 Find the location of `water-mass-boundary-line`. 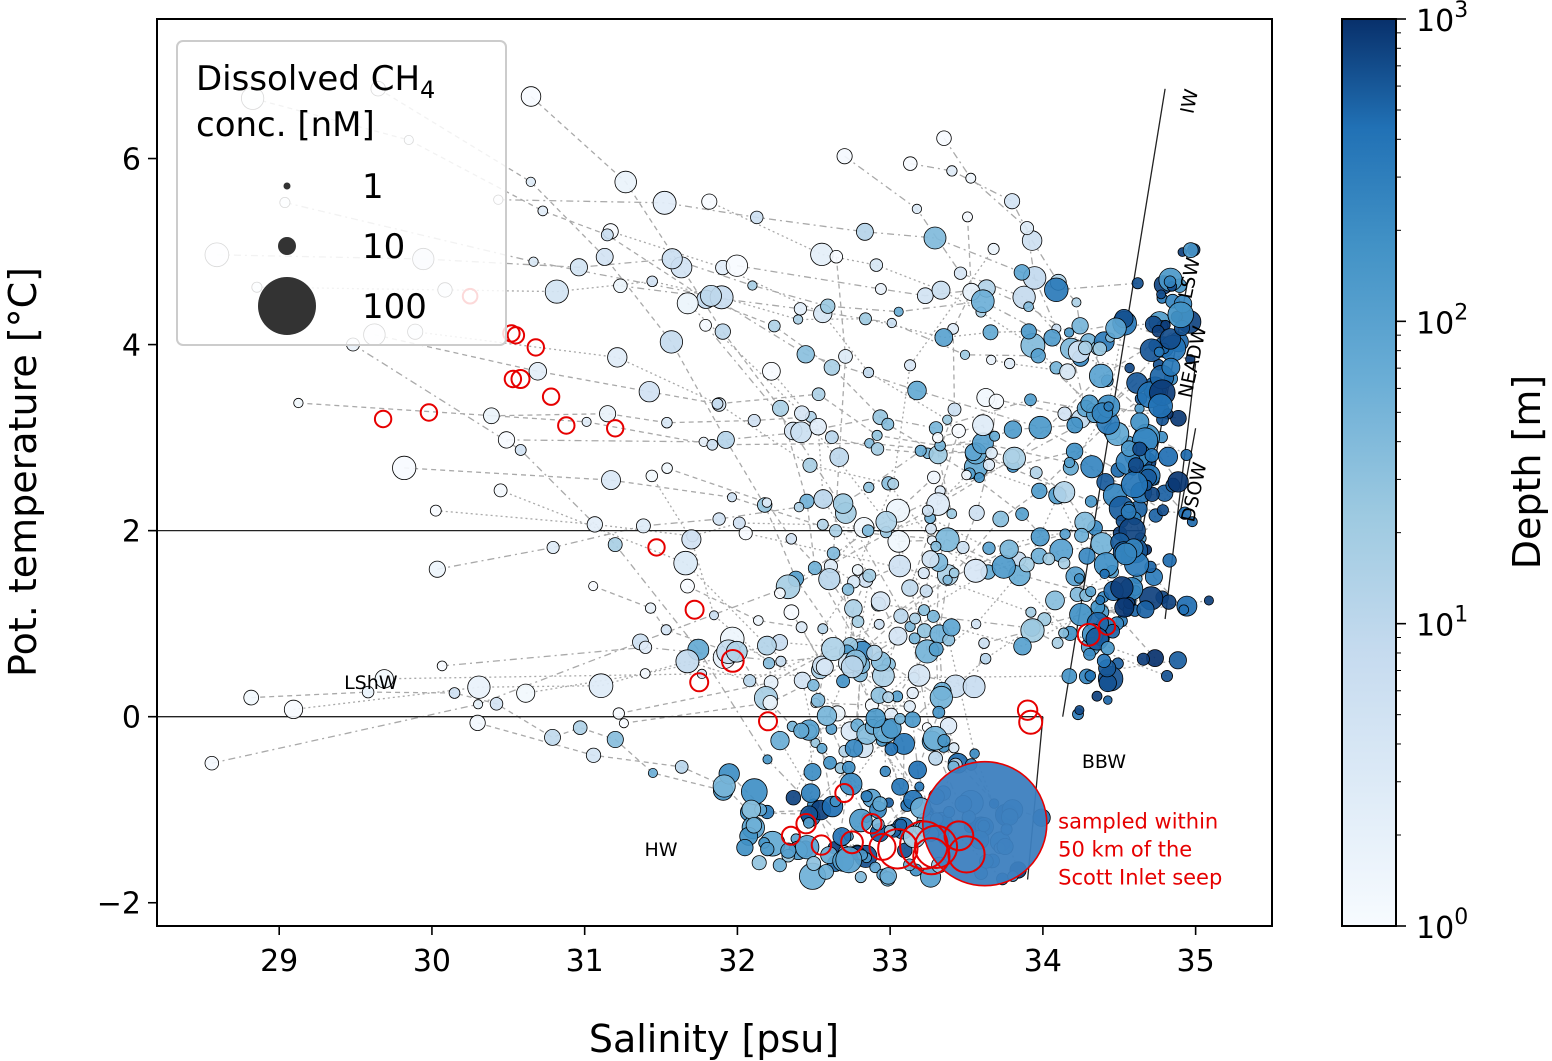

water-mass-boundary-line is located at coordinates (1188, 470).